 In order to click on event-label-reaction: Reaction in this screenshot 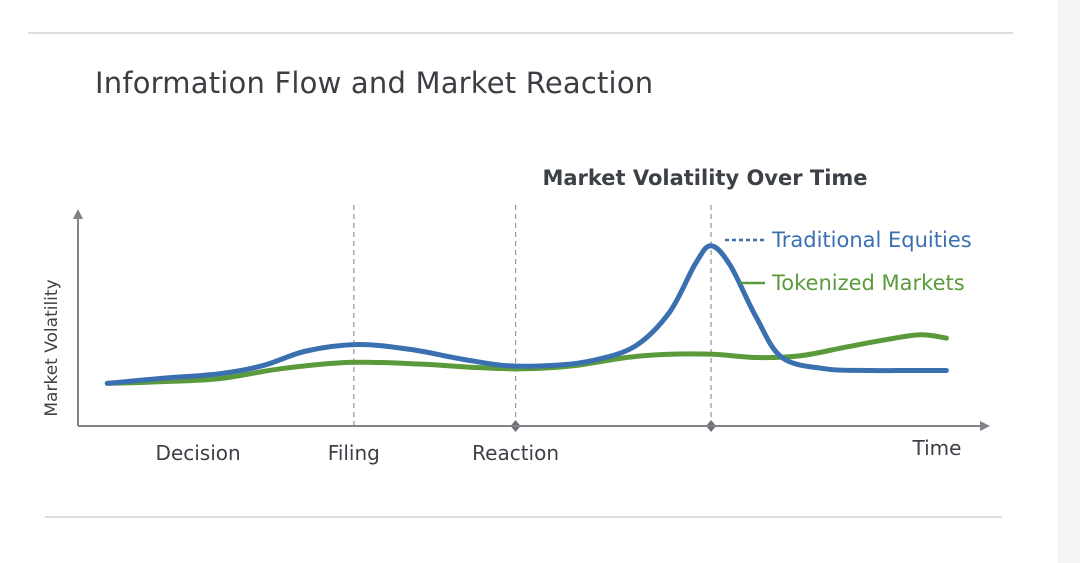, I will do `click(515, 453)`.